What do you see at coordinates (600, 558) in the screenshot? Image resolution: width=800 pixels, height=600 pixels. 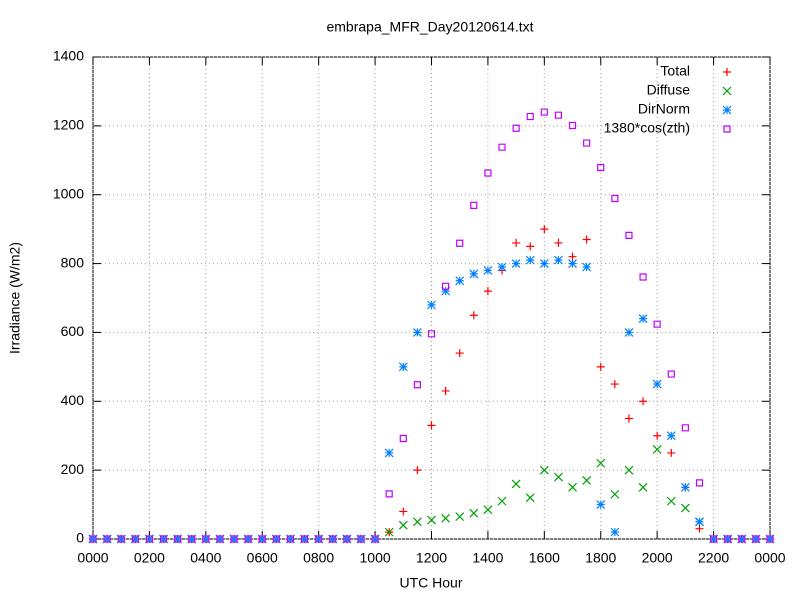 I see `x-tick-label: 1800` at bounding box center [600, 558].